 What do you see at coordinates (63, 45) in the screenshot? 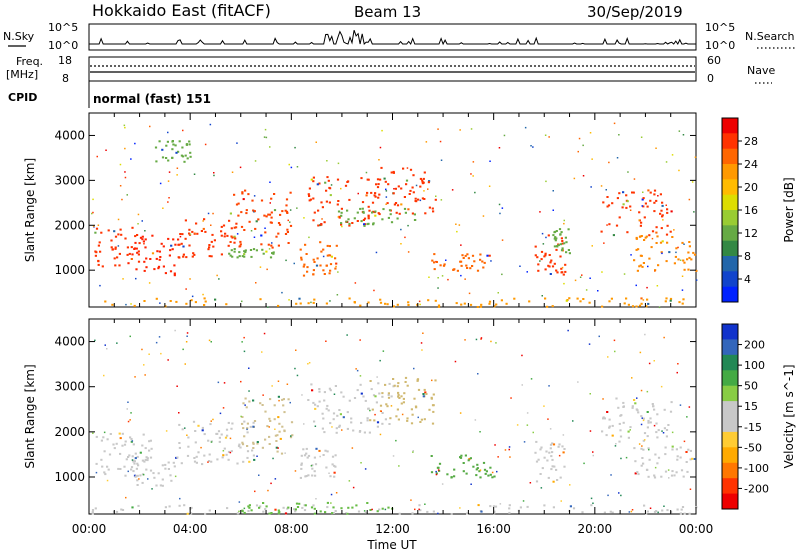
I see `nsky-tick-bottom: 10^0` at bounding box center [63, 45].